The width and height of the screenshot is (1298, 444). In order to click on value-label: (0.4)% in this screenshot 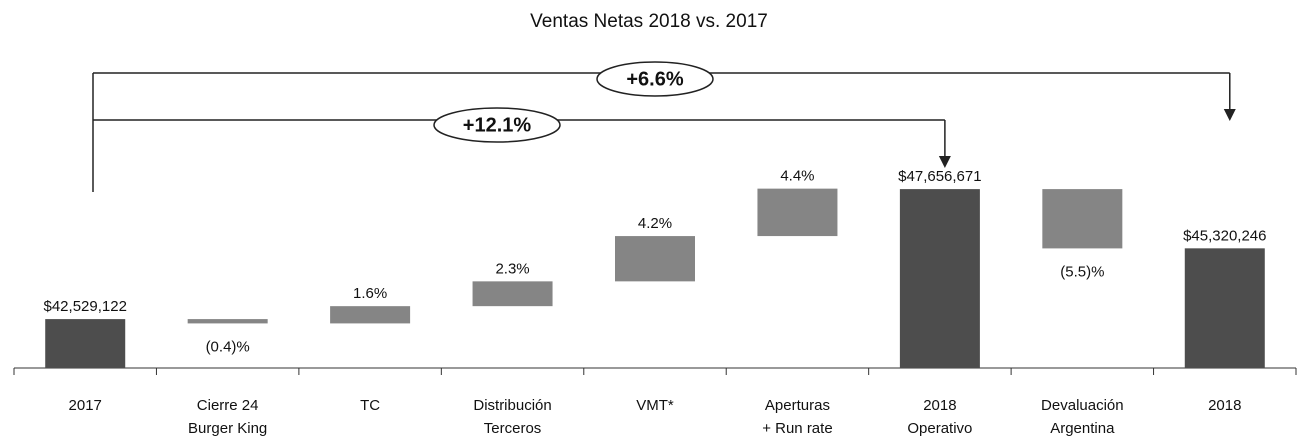, I will do `click(228, 346)`.